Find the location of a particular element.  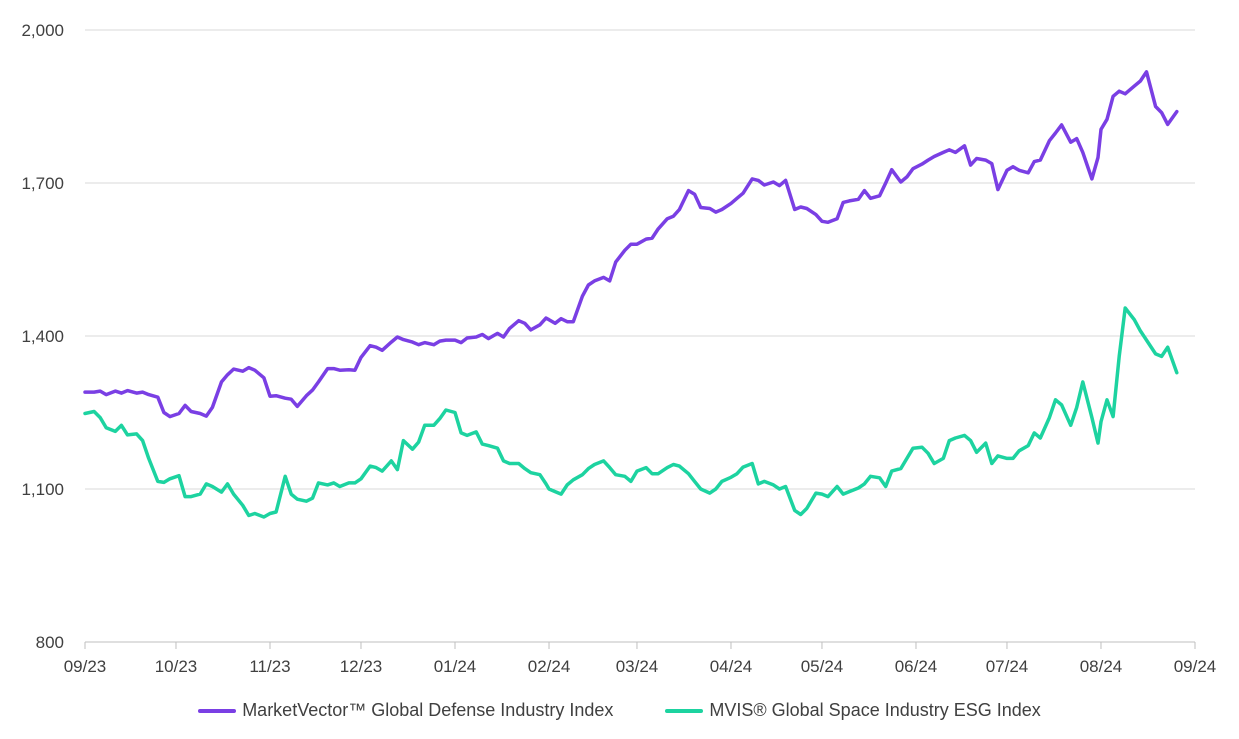

y-tick-label: 2,000 is located at coordinates (42, 30).